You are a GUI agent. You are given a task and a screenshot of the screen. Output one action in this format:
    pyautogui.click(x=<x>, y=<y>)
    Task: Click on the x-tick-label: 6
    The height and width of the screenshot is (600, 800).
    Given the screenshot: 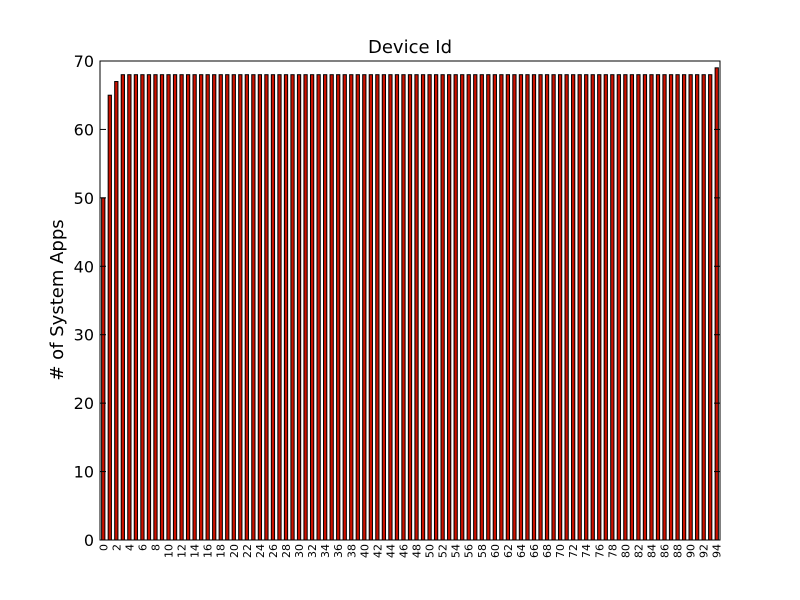 What is the action you would take?
    pyautogui.click(x=142, y=547)
    